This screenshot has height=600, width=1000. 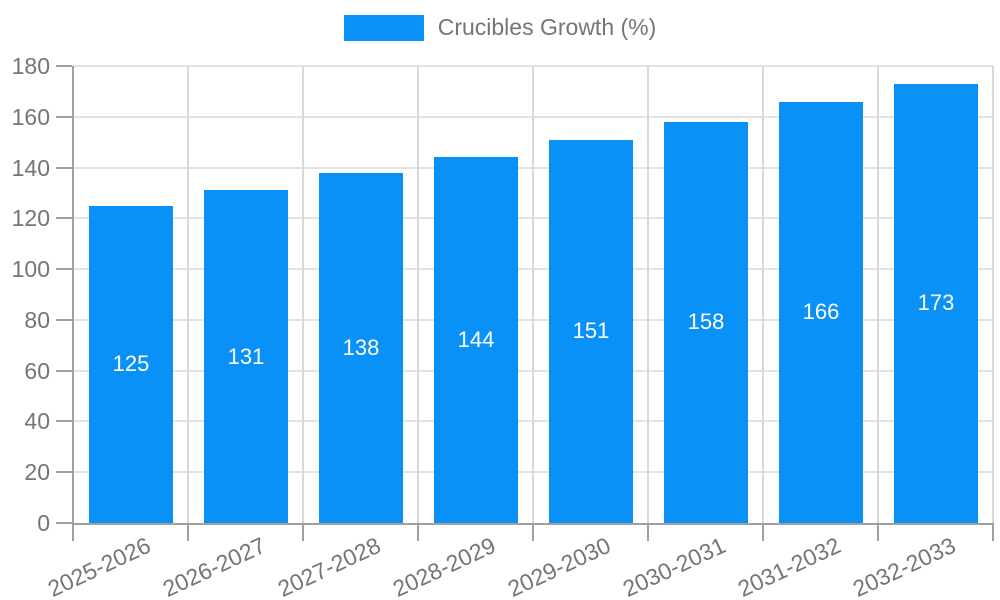 I want to click on y-axis-line, so click(x=73, y=295).